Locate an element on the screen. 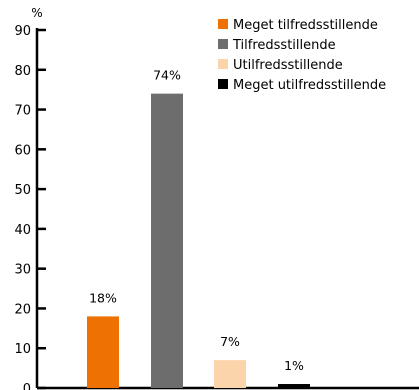 This screenshot has height=390, width=419. y-tick-label: 30 is located at coordinates (22, 270).